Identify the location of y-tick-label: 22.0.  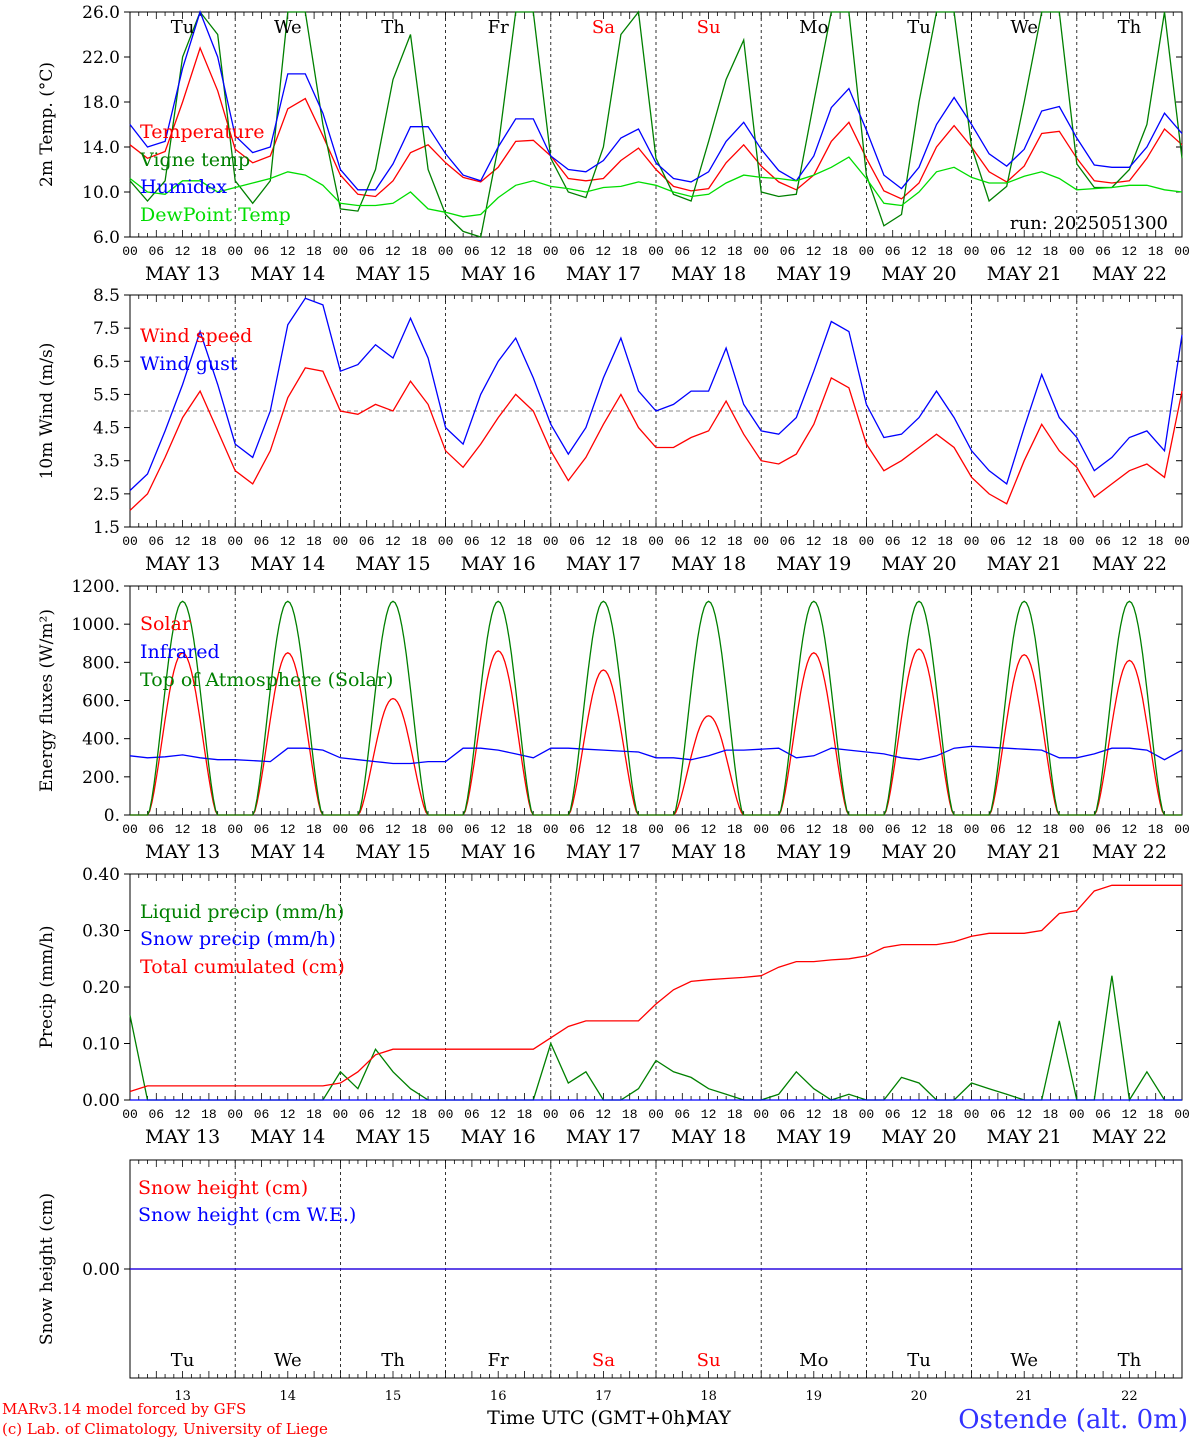
(101, 58).